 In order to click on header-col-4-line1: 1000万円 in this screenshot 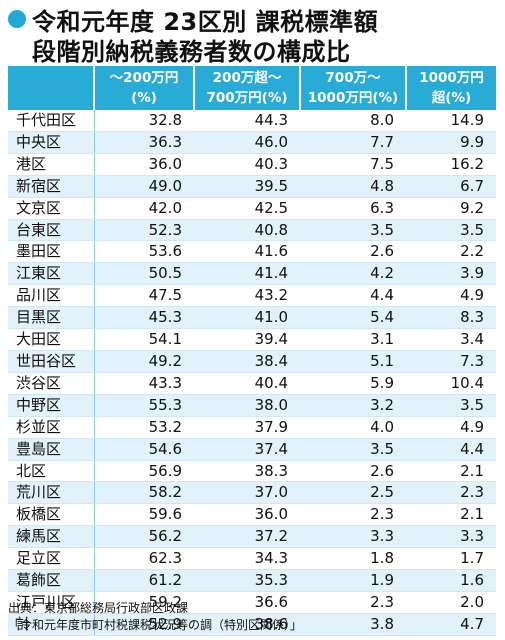, I will do `click(451, 78)`.